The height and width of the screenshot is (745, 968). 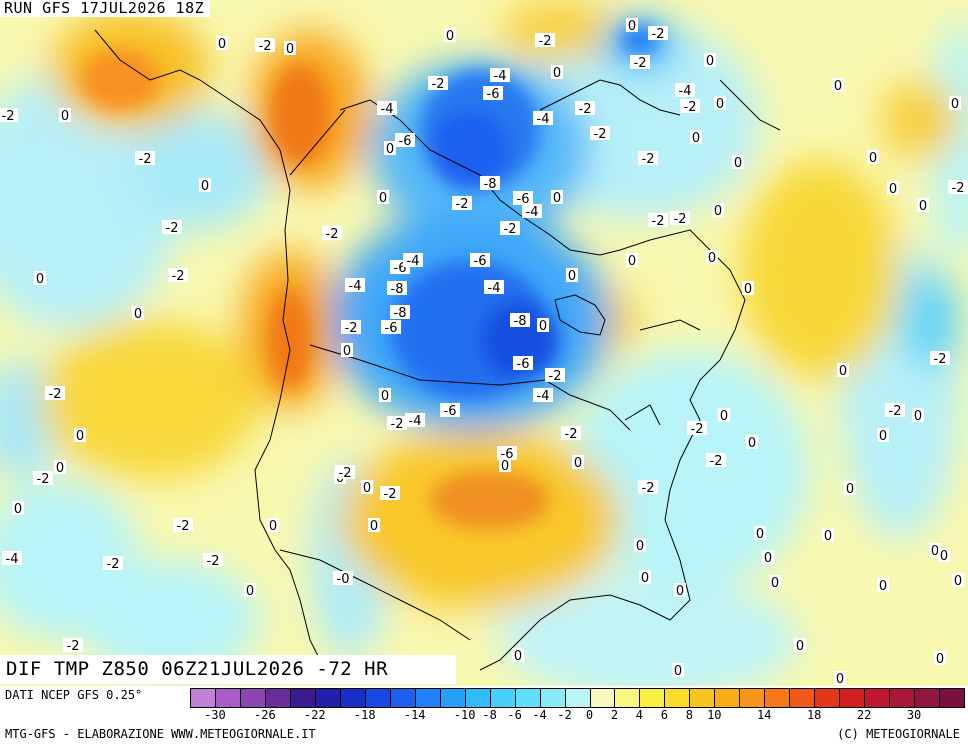 I want to click on contour-label: -4, so click(x=355, y=286).